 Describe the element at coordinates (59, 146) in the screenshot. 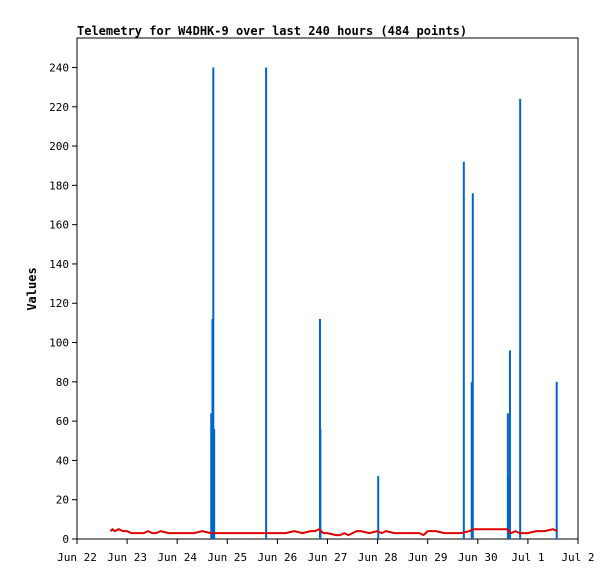

I see `y-tick-label: 200` at that location.